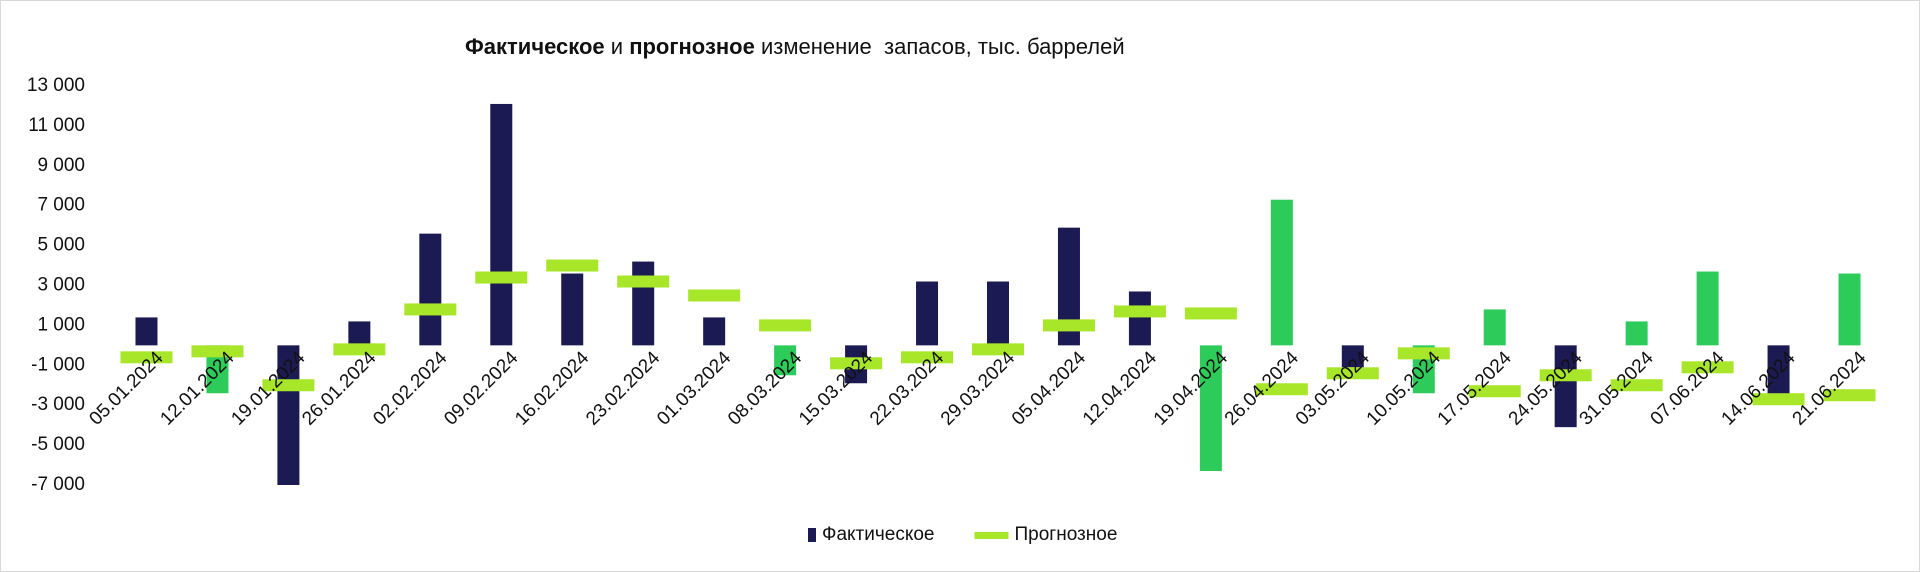 The height and width of the screenshot is (572, 1920). What do you see at coordinates (58, 484) in the screenshot?
I see `y-tick-label: -7 000` at bounding box center [58, 484].